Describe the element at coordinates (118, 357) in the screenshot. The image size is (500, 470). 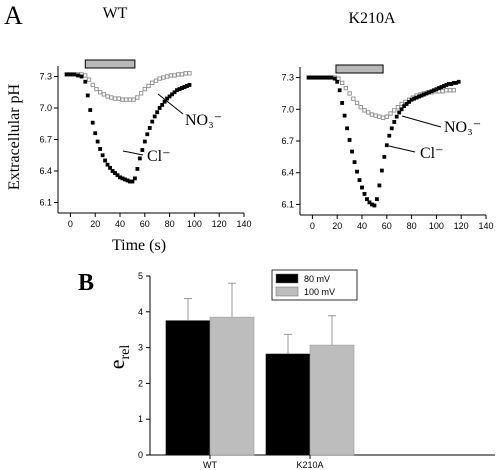
I see `bar-chart-ylabel: erel` at that location.